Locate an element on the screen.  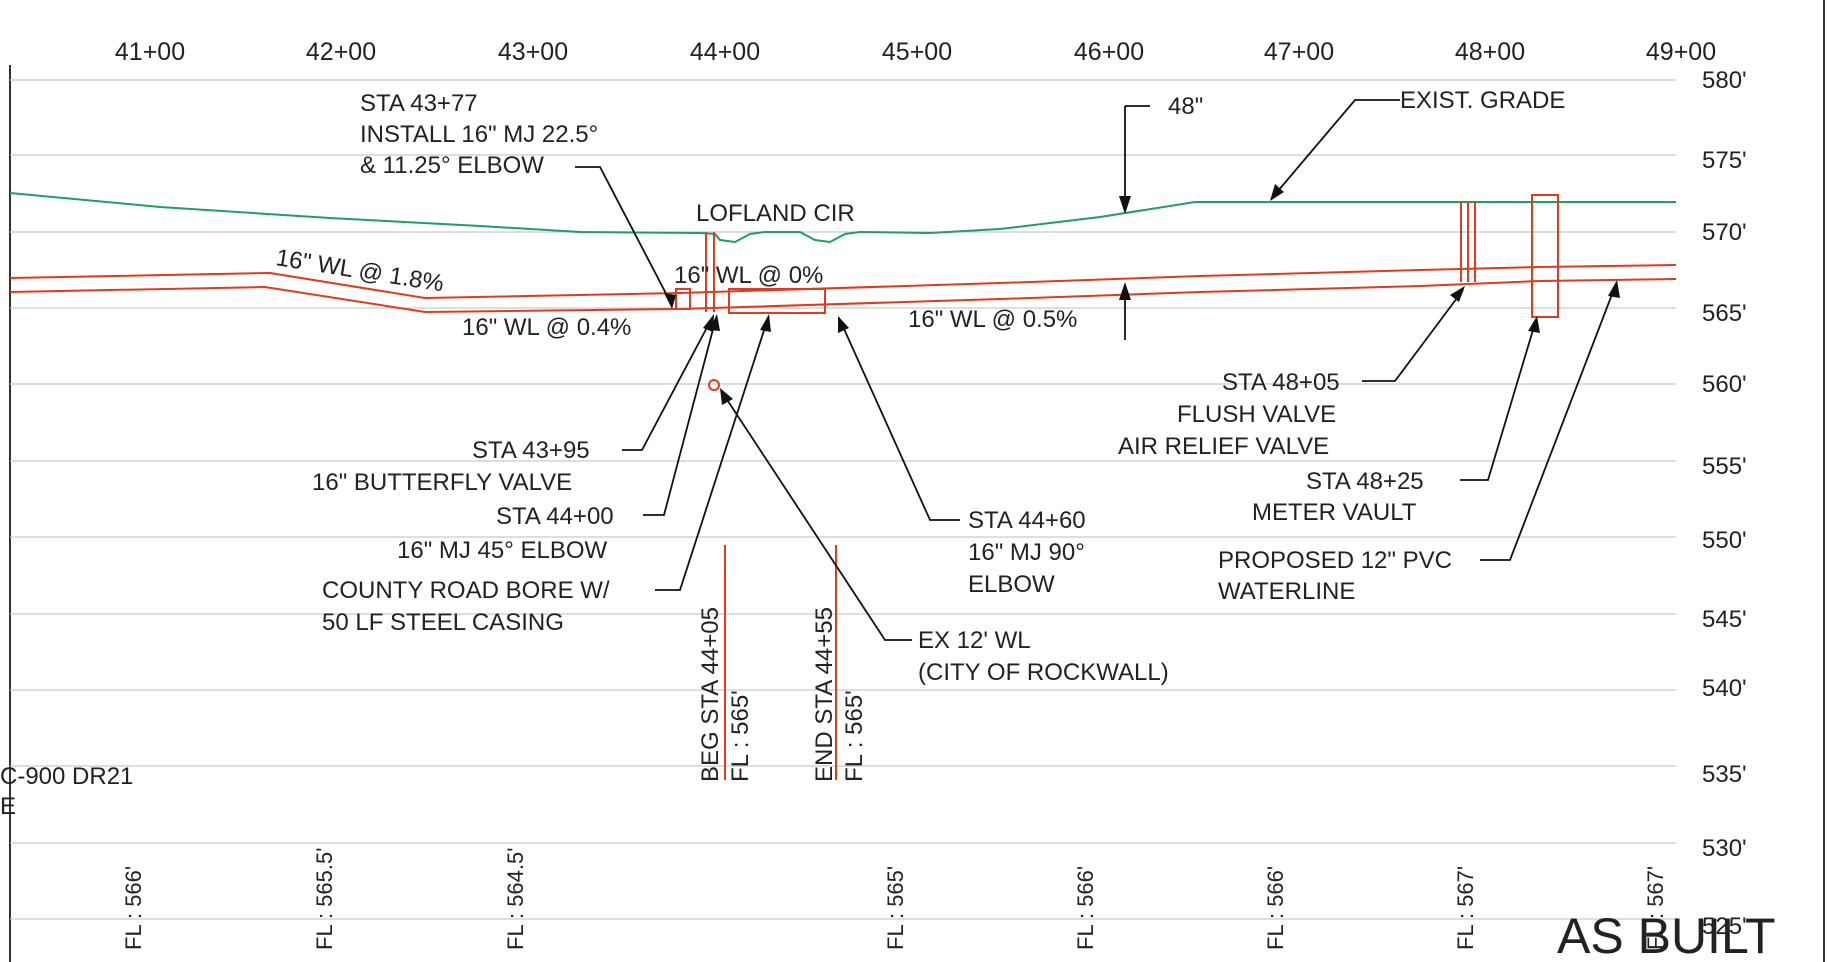
station-label: 42+00 is located at coordinates (341, 52).